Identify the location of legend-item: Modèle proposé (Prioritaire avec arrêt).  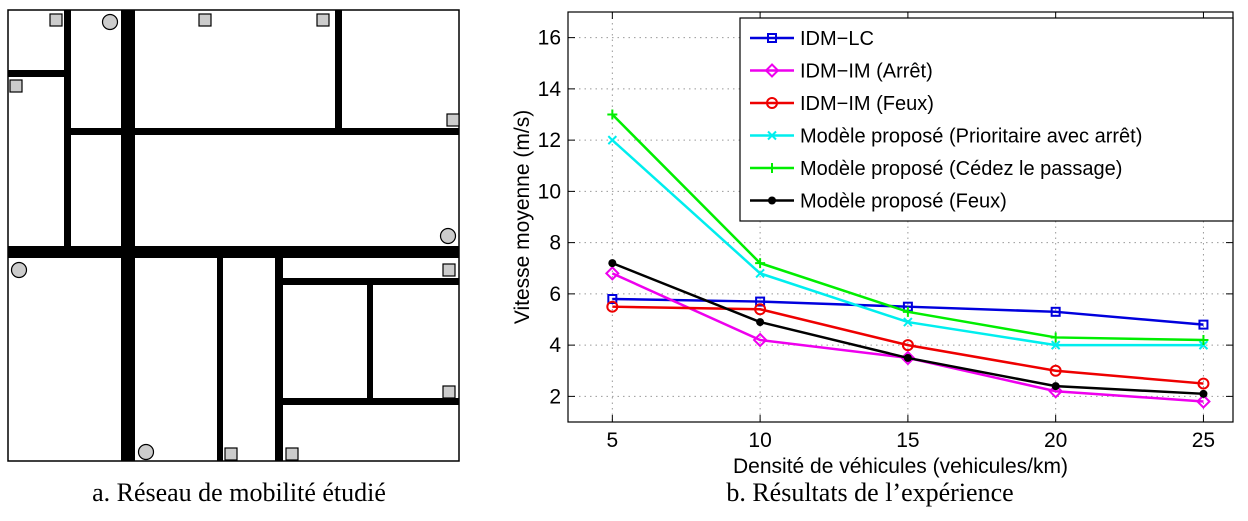
(946, 137).